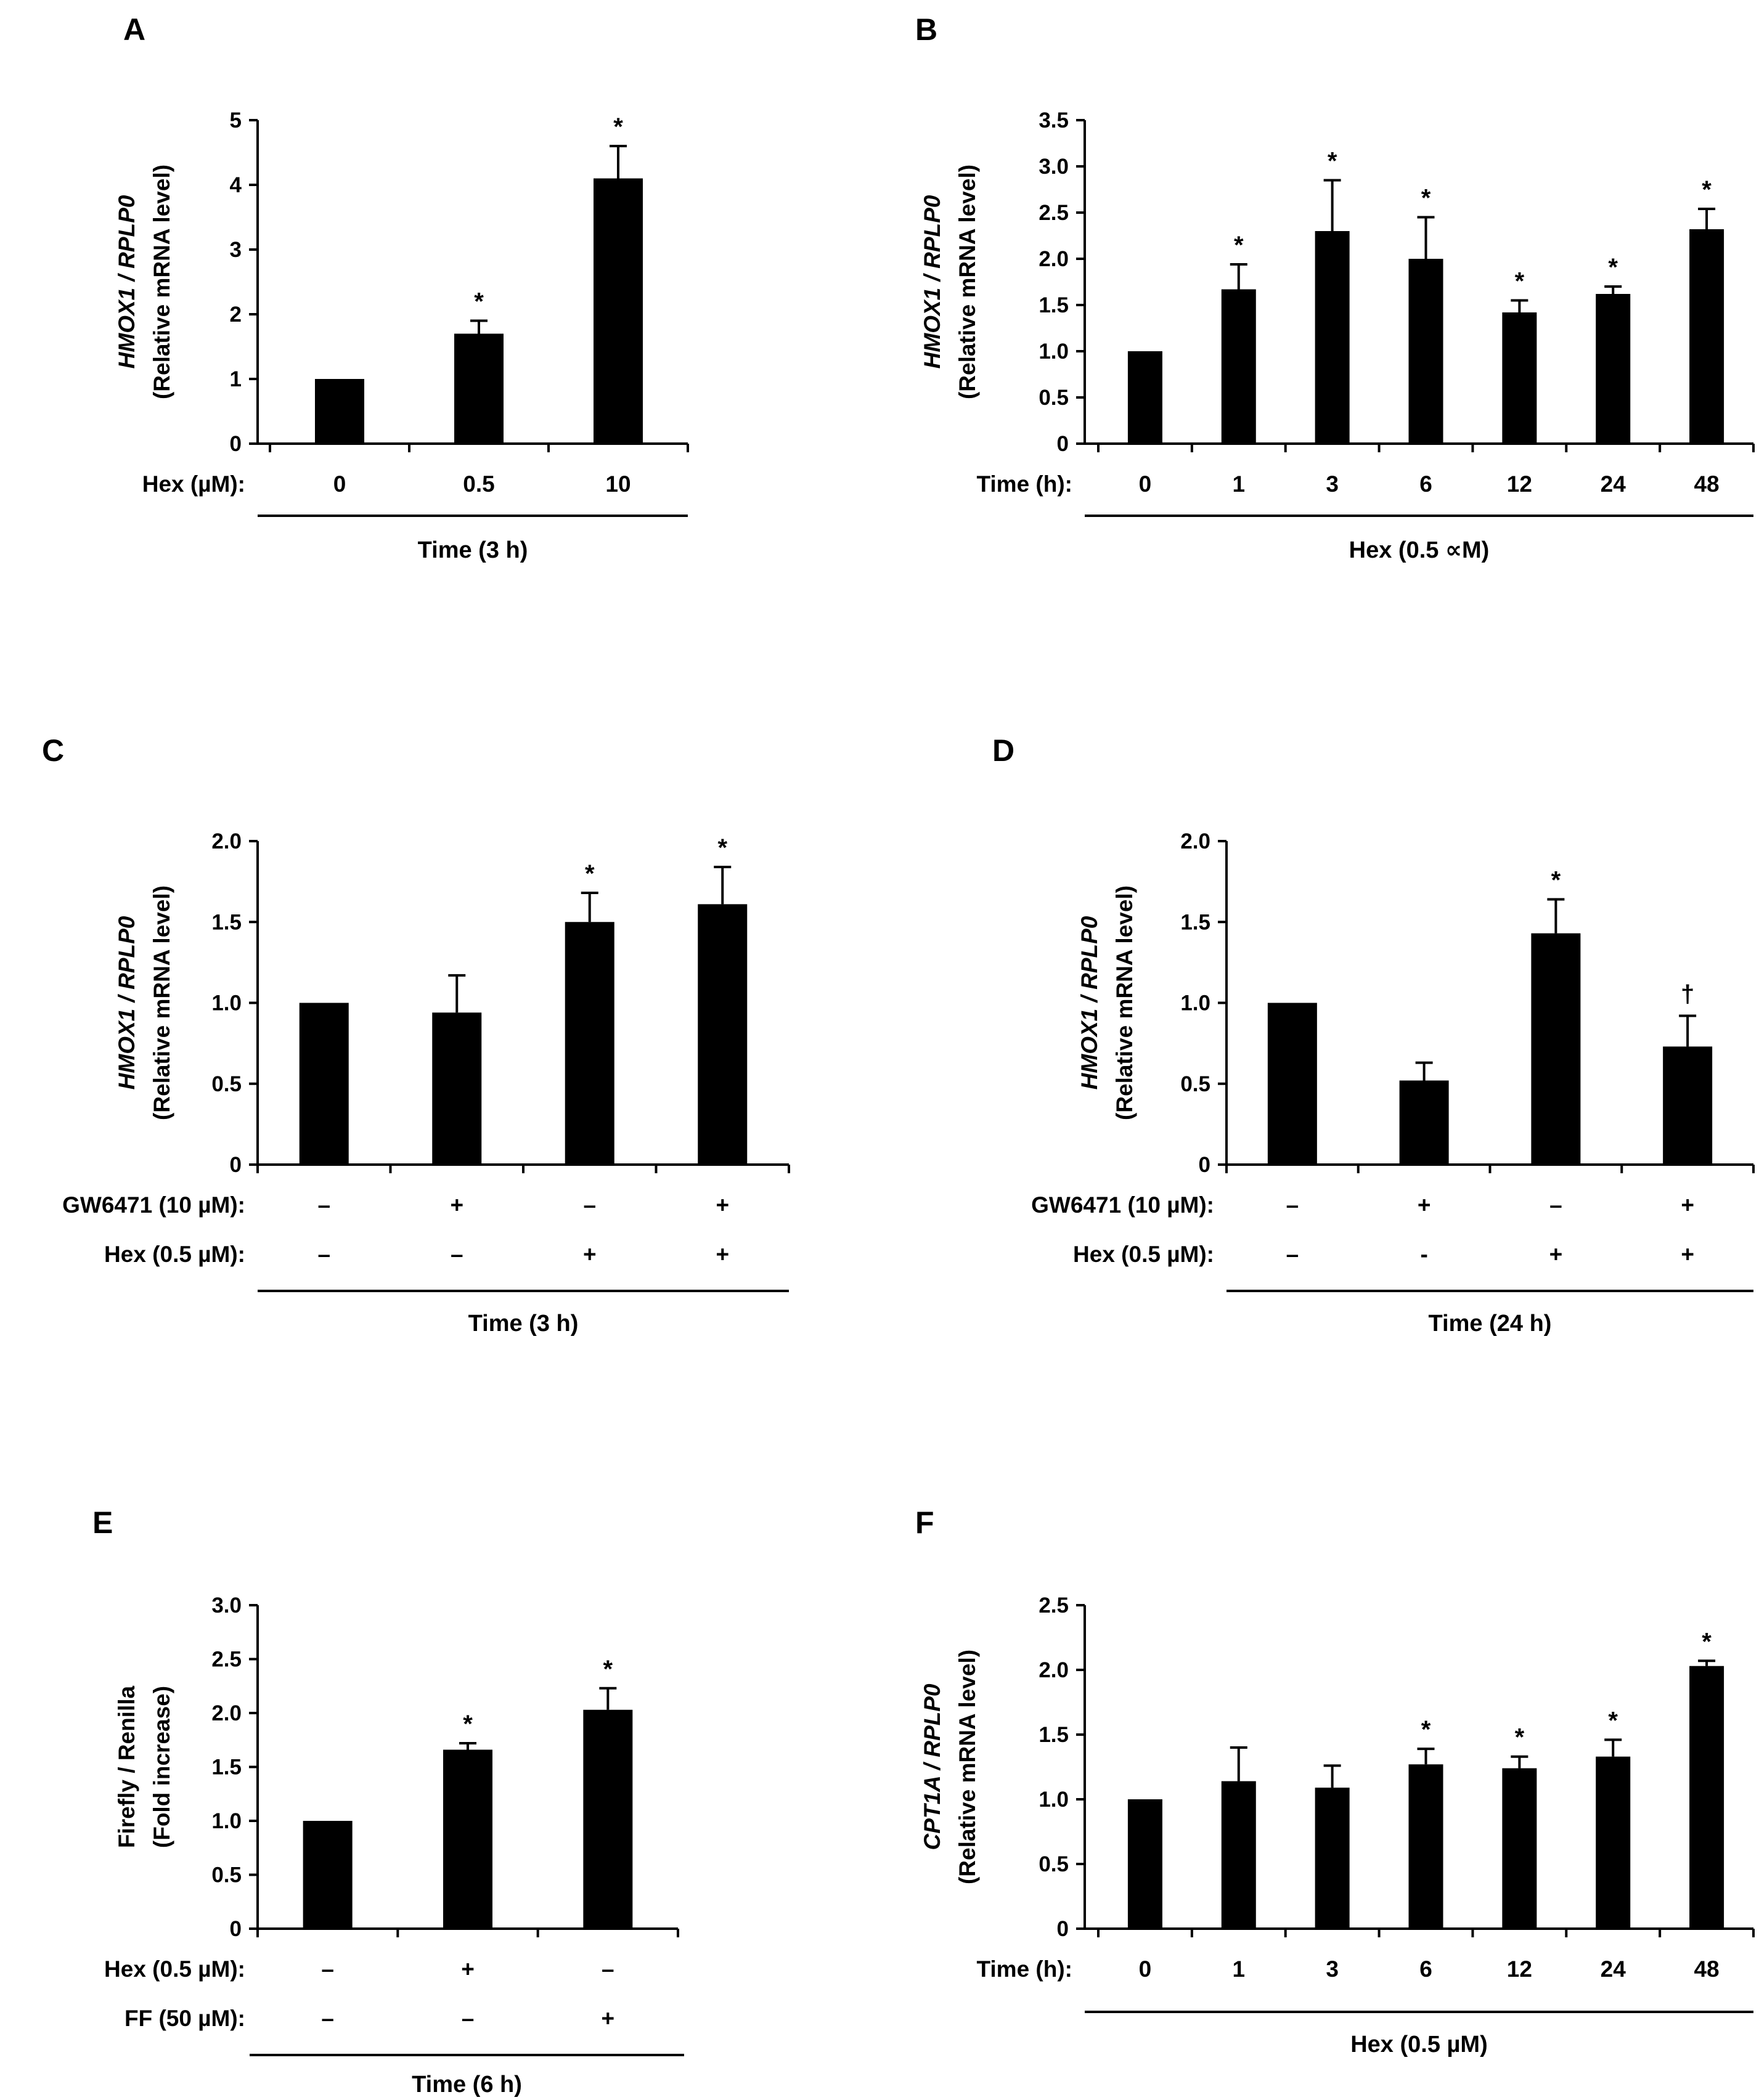 The height and width of the screenshot is (2100, 1759). I want to click on y-tick-label: 2, so click(236, 315).